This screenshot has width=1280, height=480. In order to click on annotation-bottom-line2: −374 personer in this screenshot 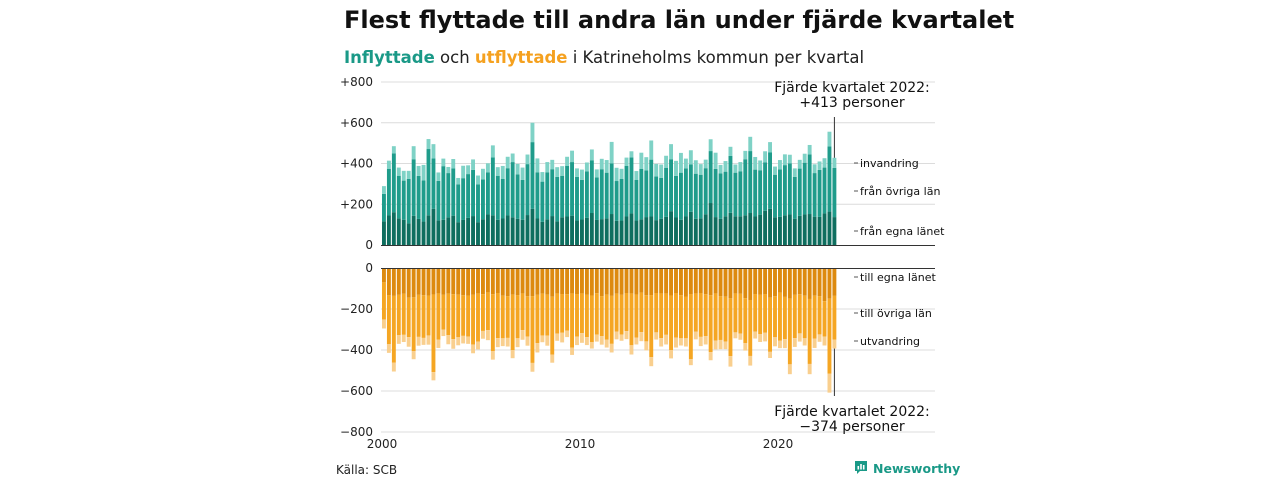, I will do `click(852, 427)`.